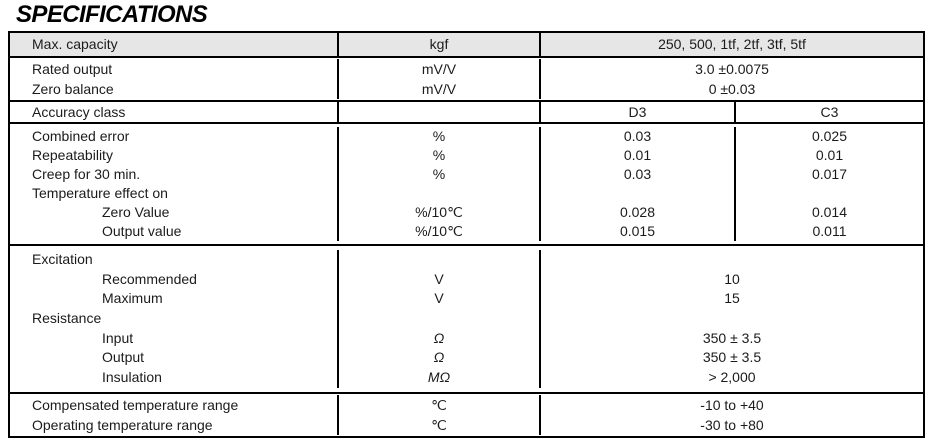 The image size is (933, 445). What do you see at coordinates (732, 44) in the screenshot?
I see `header-capacities-value: 250, 500, 1tf, 2tf, 3tf, 5tf` at bounding box center [732, 44].